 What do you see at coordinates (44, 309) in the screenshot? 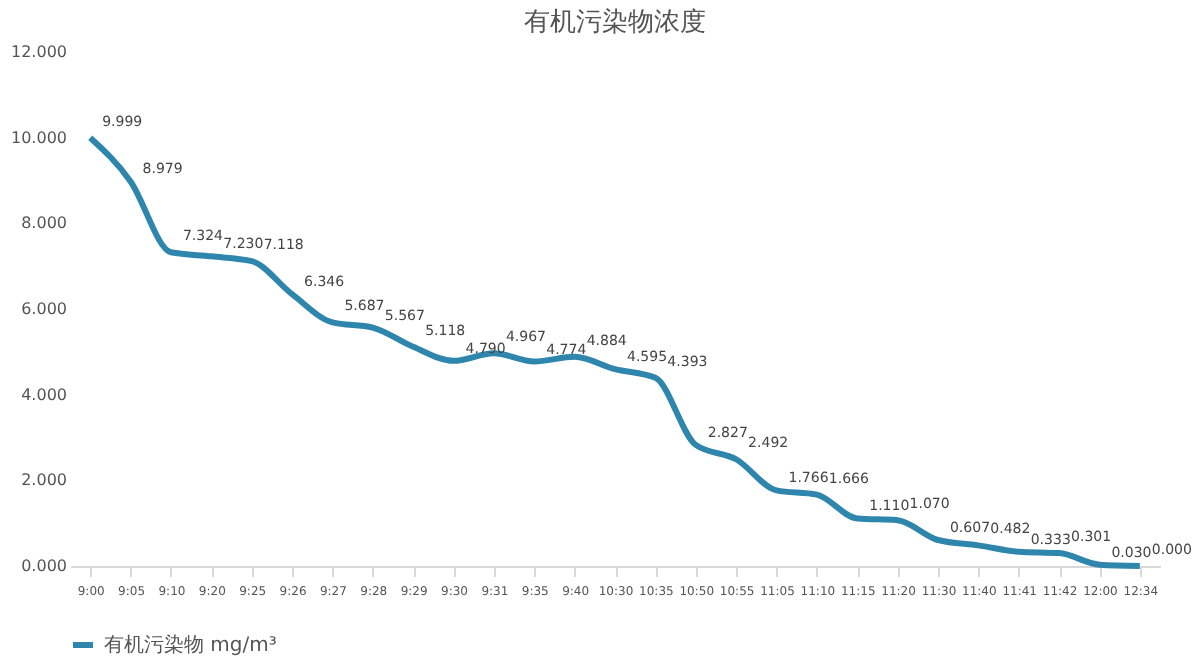
I see `y-tick-label: 6.000` at bounding box center [44, 309].